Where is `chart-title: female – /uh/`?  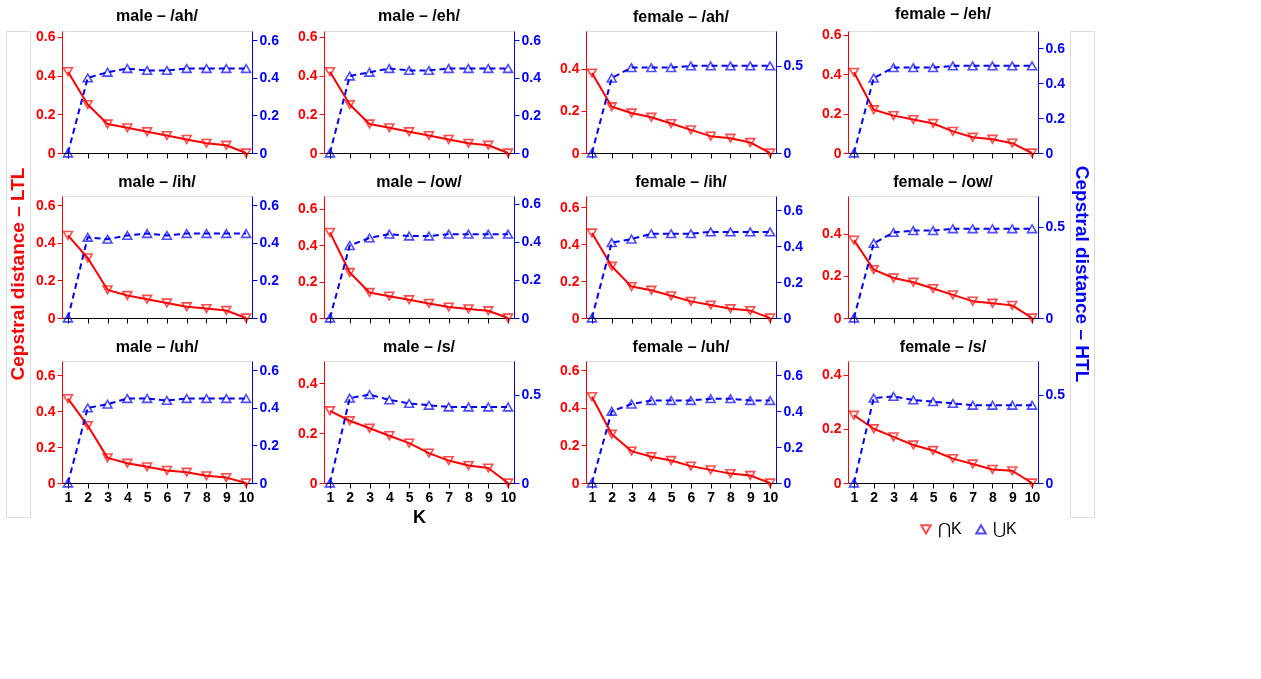 chart-title: female – /uh/ is located at coordinates (681, 346).